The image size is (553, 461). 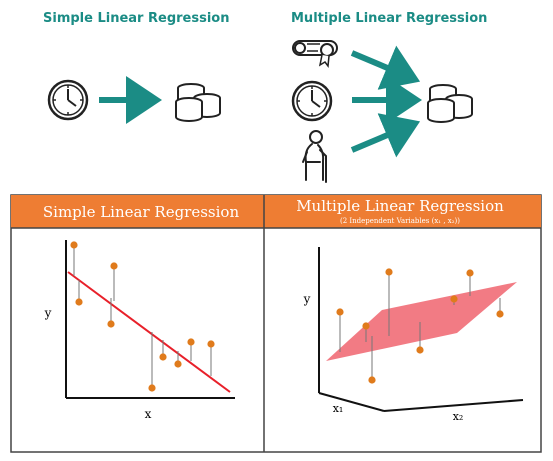 I want to click on x1-axis-label: x₁, so click(x=338, y=408).